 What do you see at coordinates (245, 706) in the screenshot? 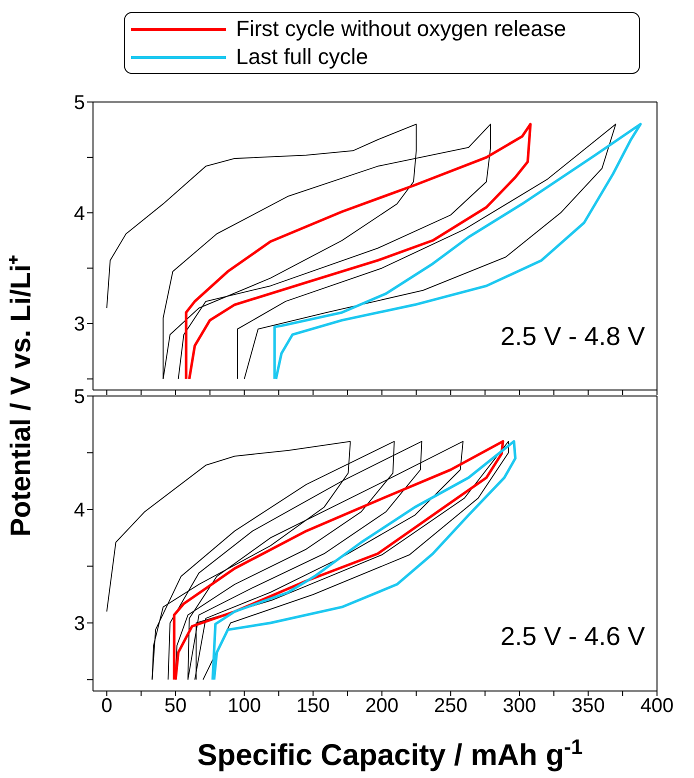
I see `x-tick-label: 100` at bounding box center [245, 706].